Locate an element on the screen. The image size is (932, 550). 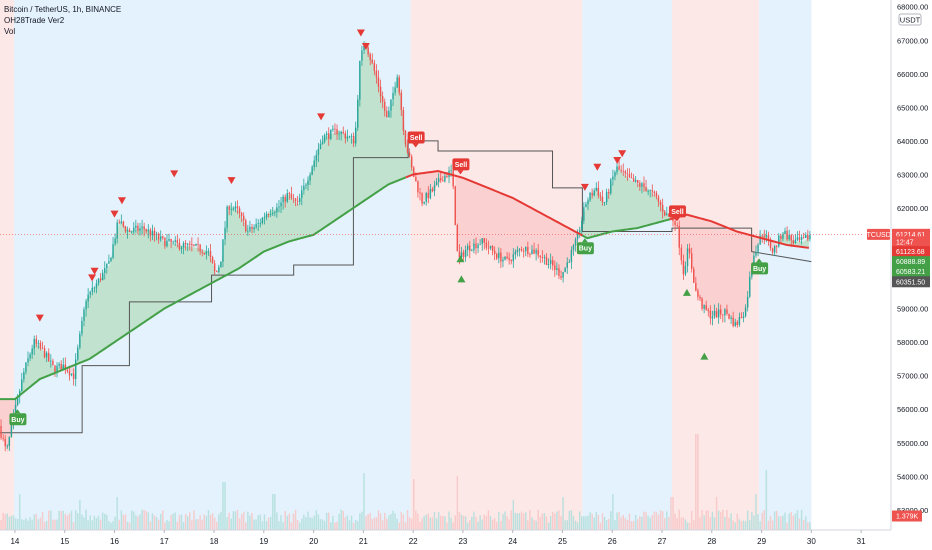
x-tick-label: 23 is located at coordinates (462, 541).